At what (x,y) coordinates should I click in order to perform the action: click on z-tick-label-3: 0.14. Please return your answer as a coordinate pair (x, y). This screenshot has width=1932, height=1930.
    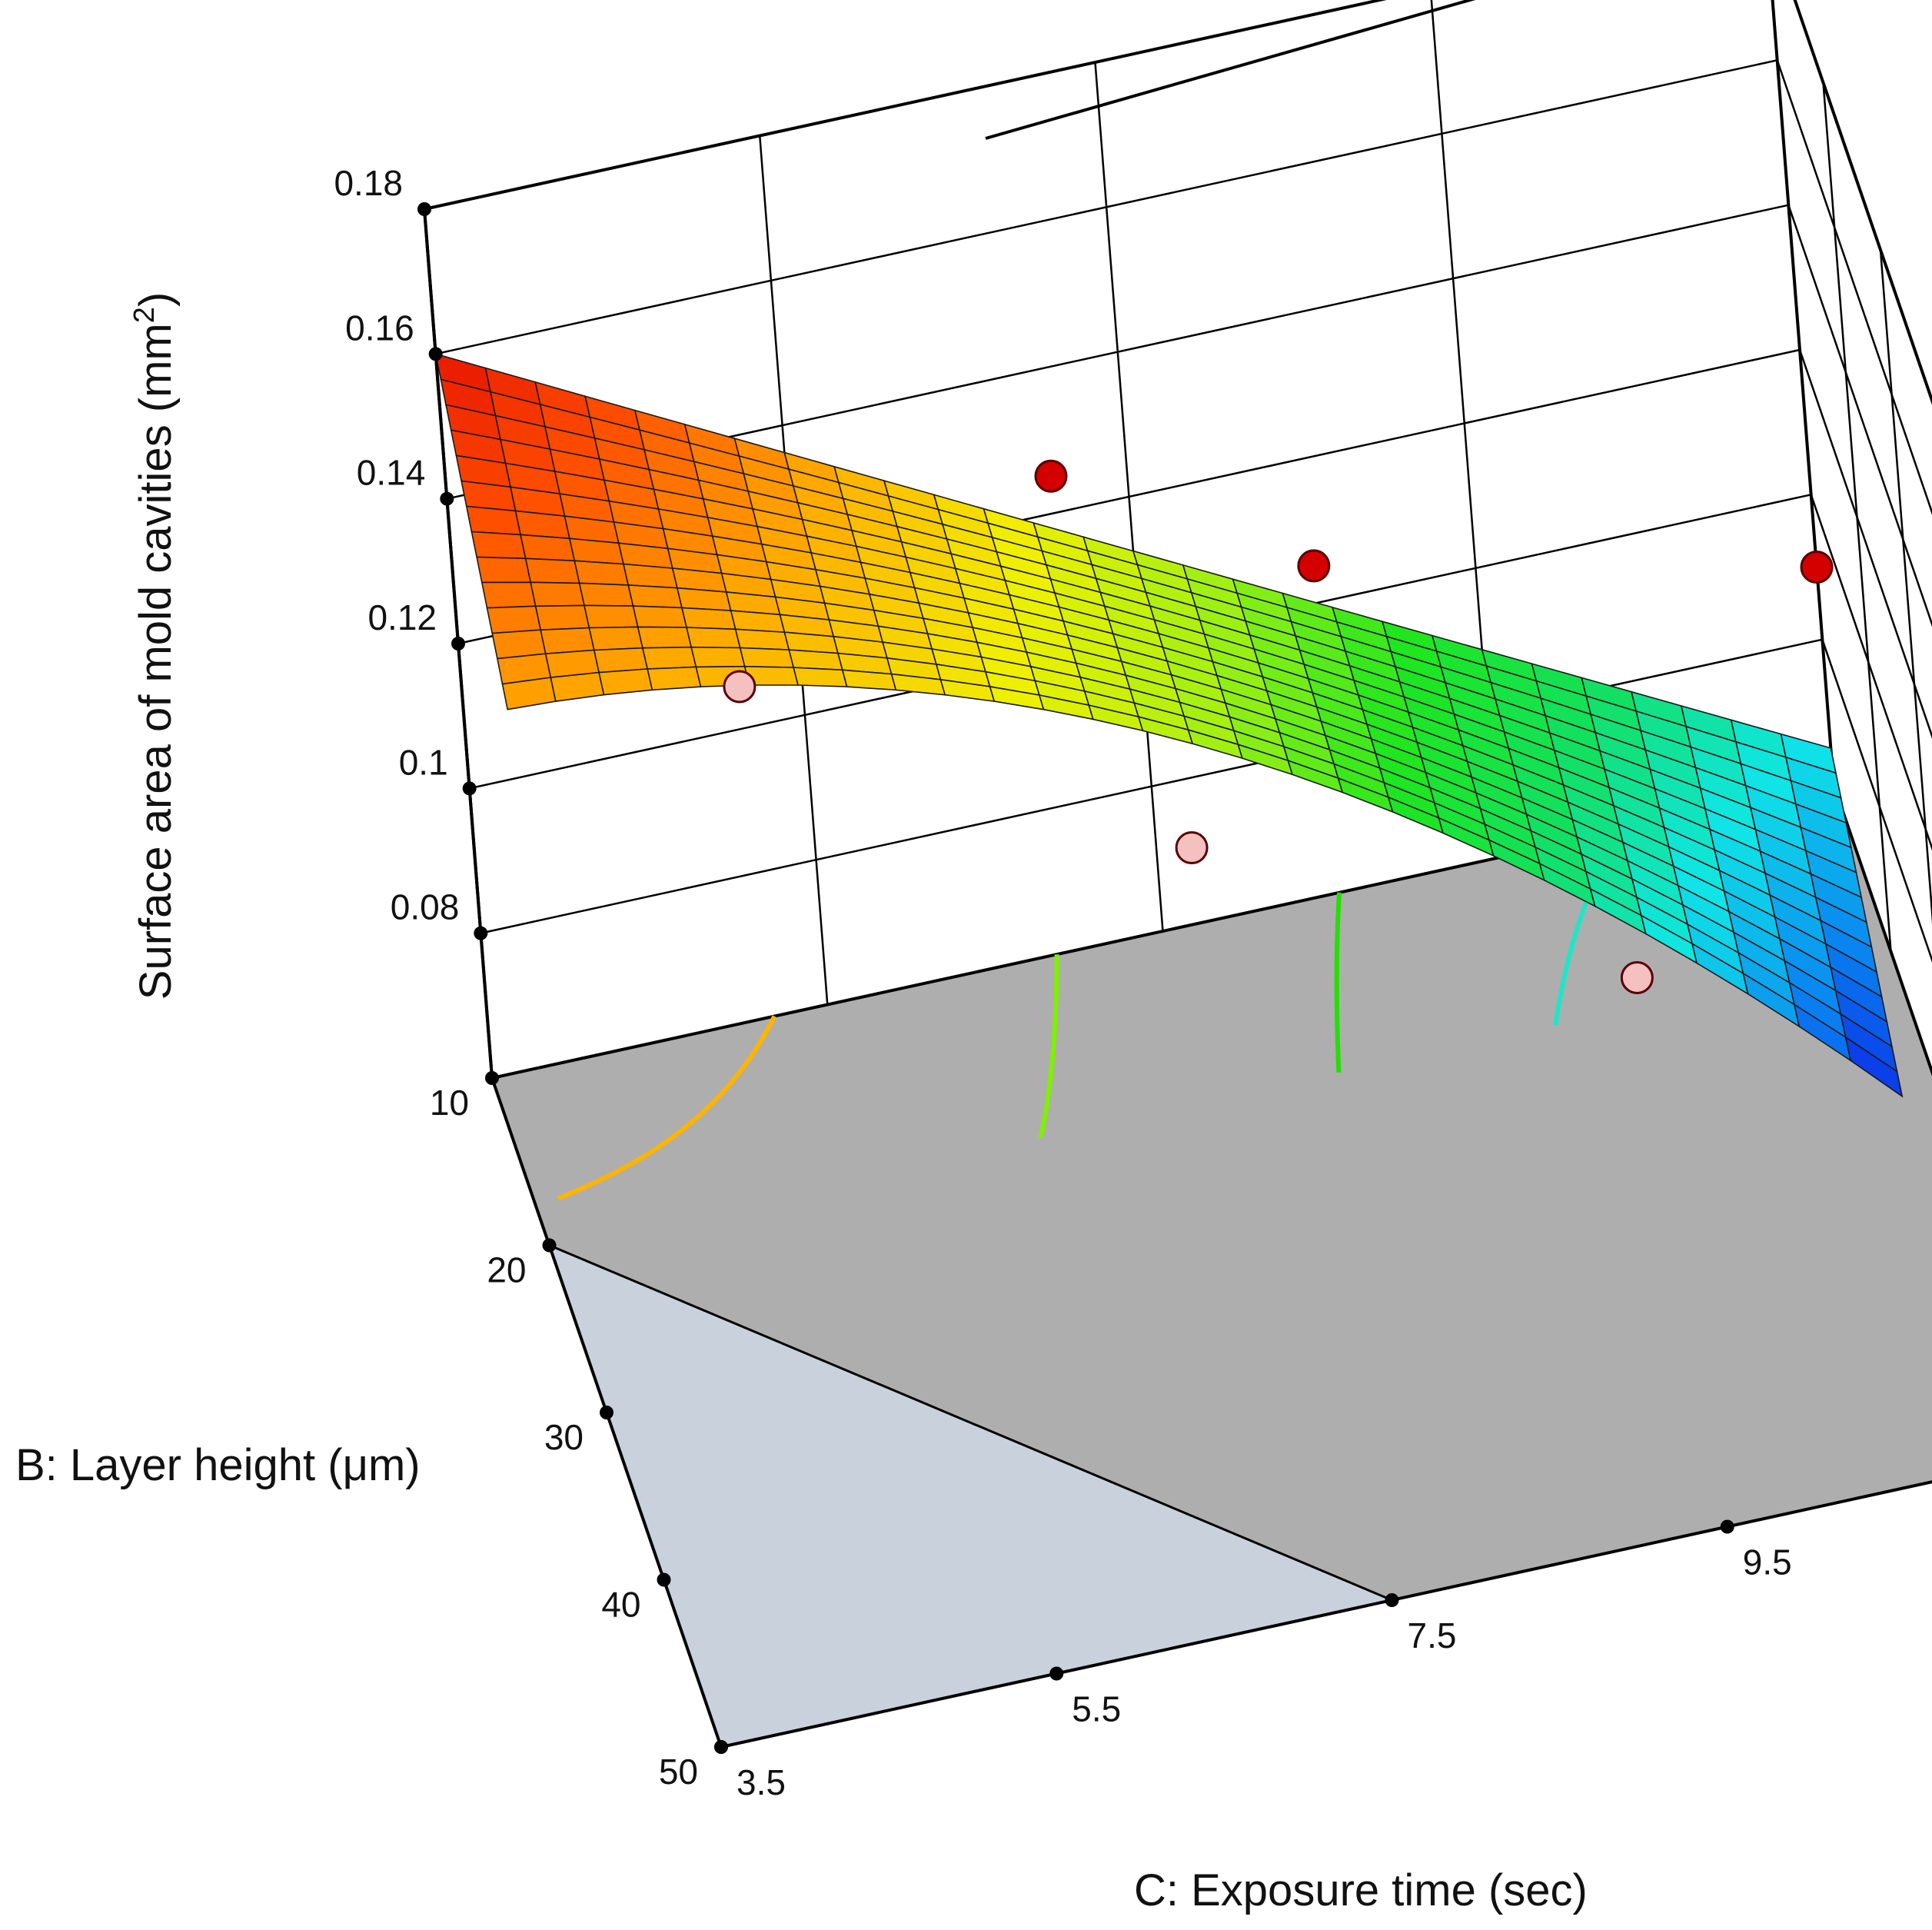
    Looking at the image, I should click on (392, 473).